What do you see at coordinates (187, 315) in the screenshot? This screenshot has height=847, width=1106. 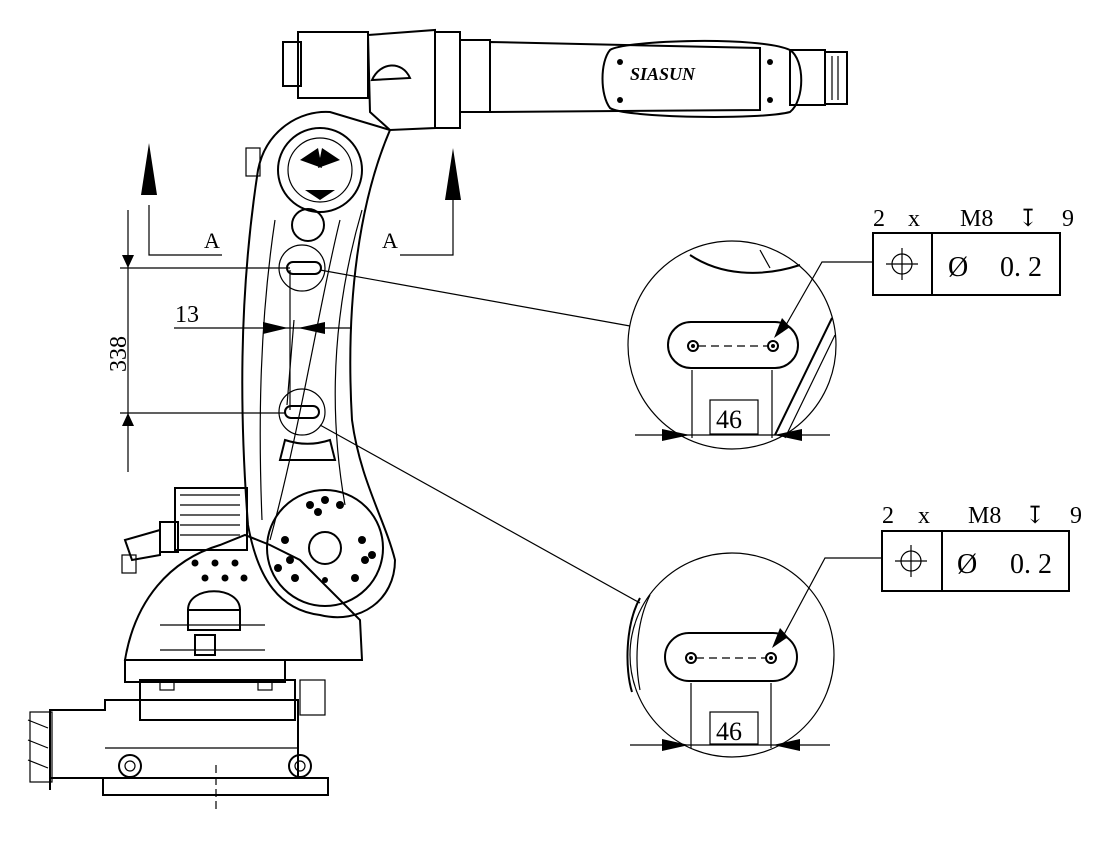 I see `dimension-width-label: 13` at bounding box center [187, 315].